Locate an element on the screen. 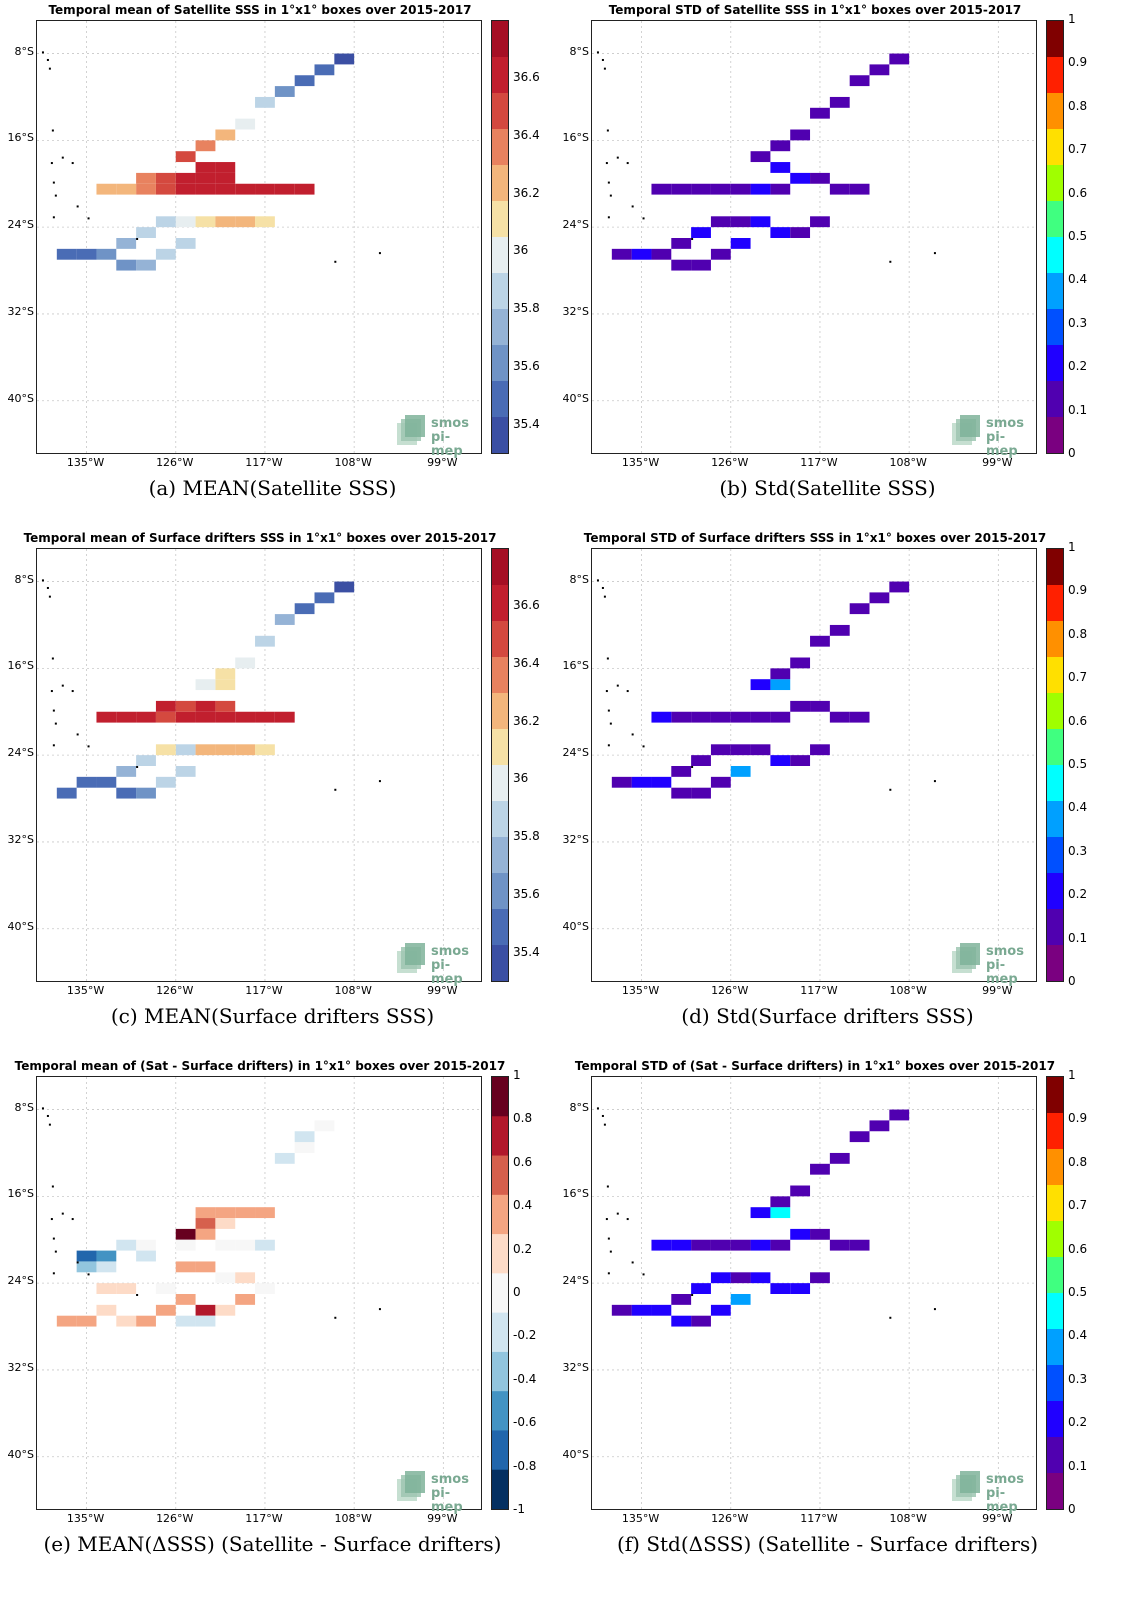  logo-text-smos: smos is located at coordinates (1005, 423).